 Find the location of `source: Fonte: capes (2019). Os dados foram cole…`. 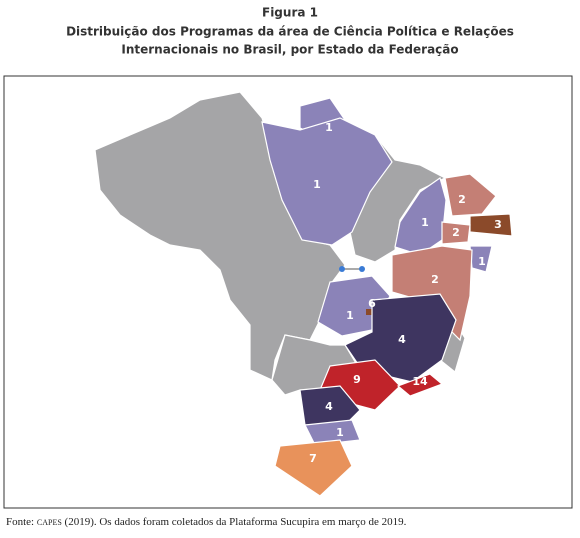

source: Fonte: capes (2019). Os dados foram cole… is located at coordinates (206, 522).